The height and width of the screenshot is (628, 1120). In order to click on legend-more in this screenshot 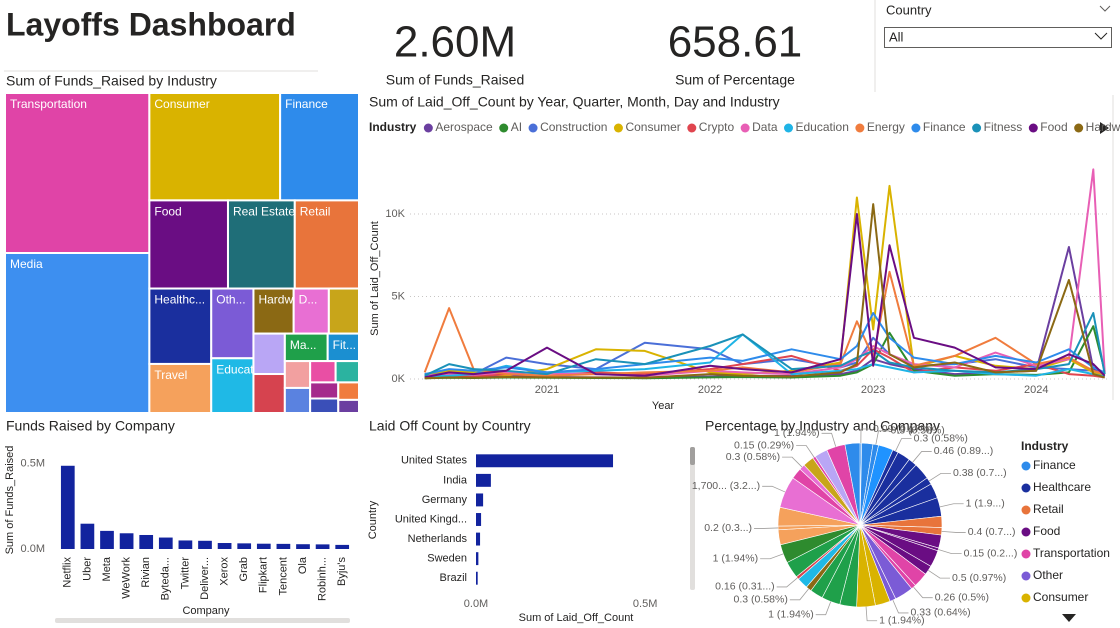, I will do `click(1069, 618)`.